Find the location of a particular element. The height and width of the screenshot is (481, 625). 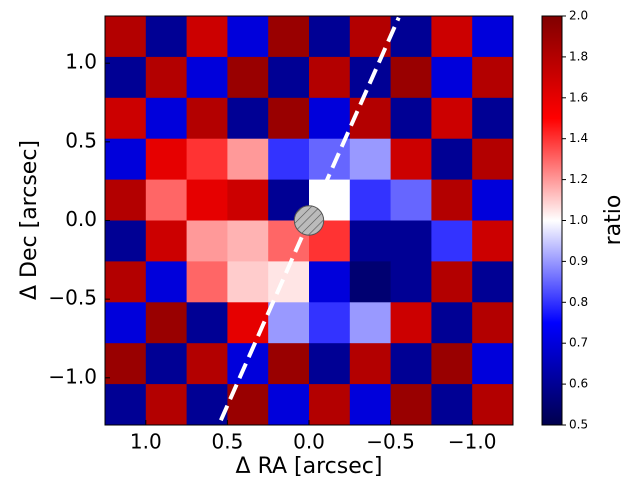

y-tick-label: 1.0 is located at coordinates (81, 62).